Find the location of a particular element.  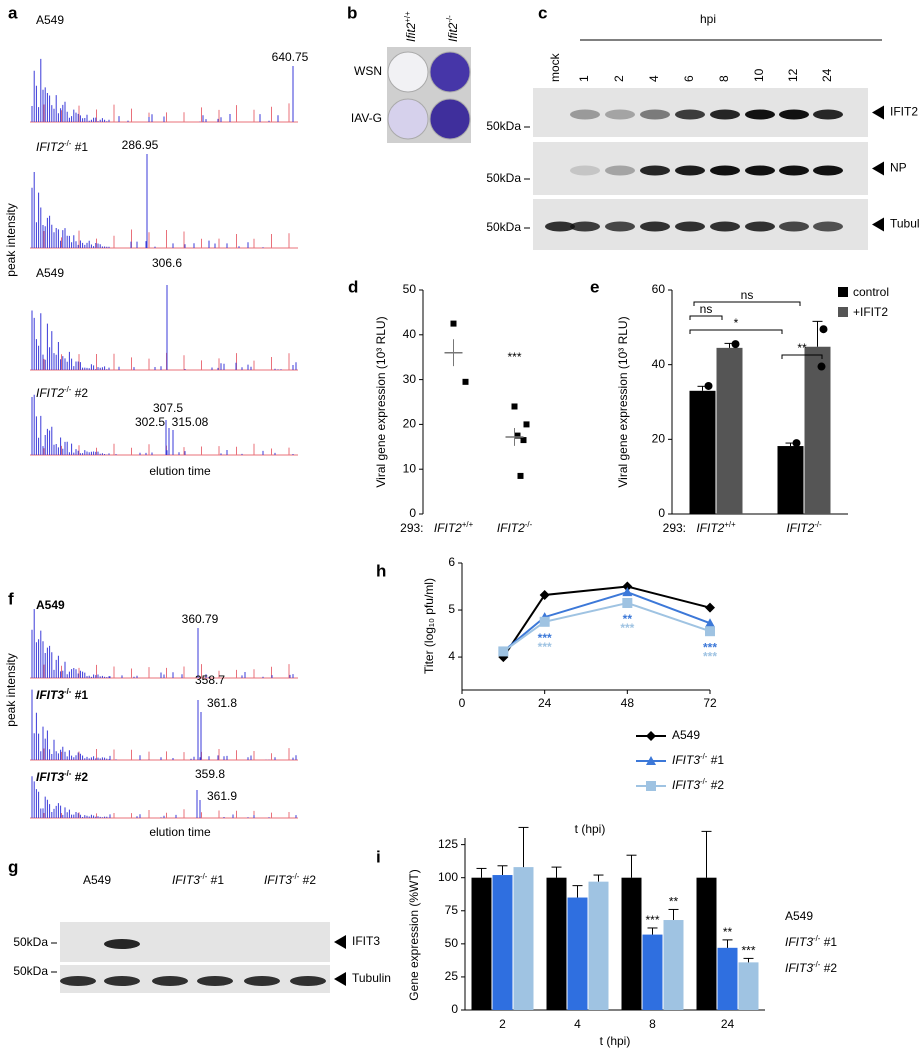

x-tick-label: 48 is located at coordinates (628, 703).